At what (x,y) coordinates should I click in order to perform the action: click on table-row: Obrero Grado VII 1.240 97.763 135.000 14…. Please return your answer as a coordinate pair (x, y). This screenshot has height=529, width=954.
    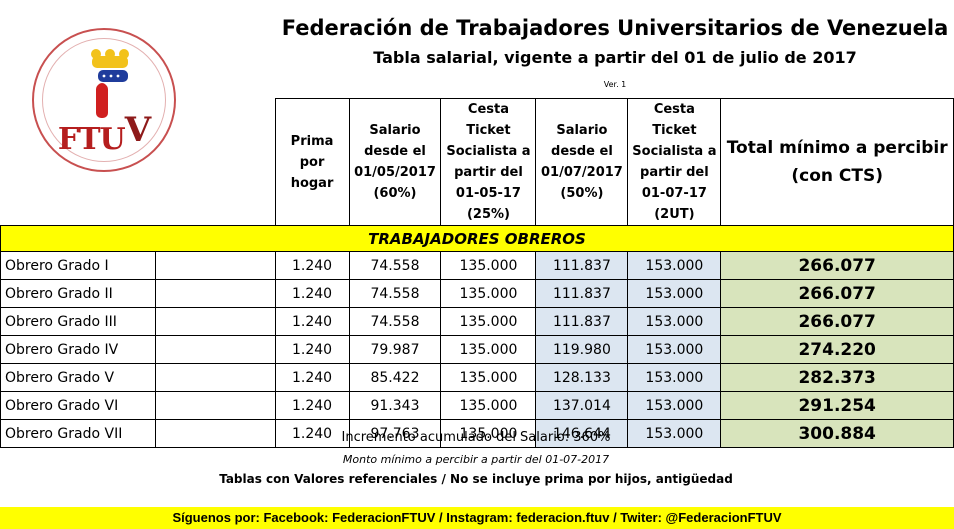
    Looking at the image, I should click on (477, 433).